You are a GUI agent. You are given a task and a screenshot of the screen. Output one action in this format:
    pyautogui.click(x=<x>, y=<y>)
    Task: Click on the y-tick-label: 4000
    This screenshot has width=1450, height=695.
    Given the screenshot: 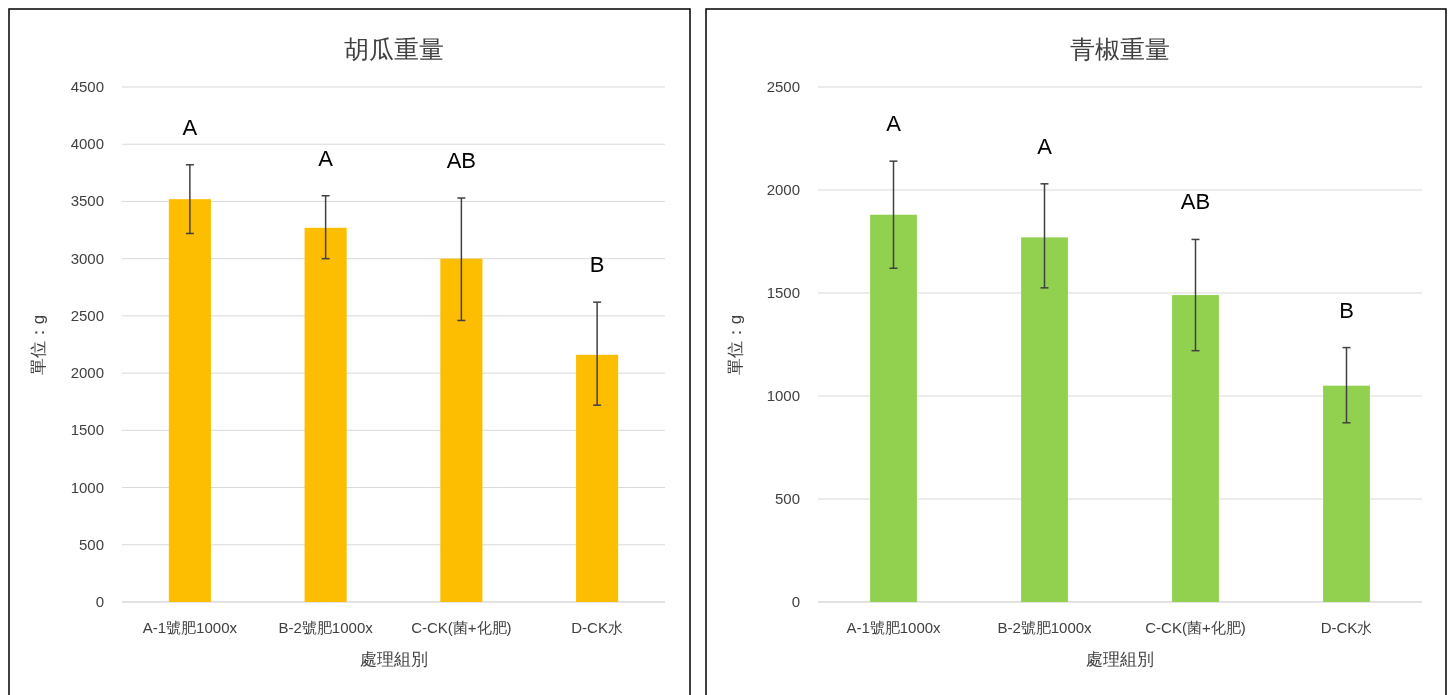 What is the action you would take?
    pyautogui.click(x=87, y=144)
    